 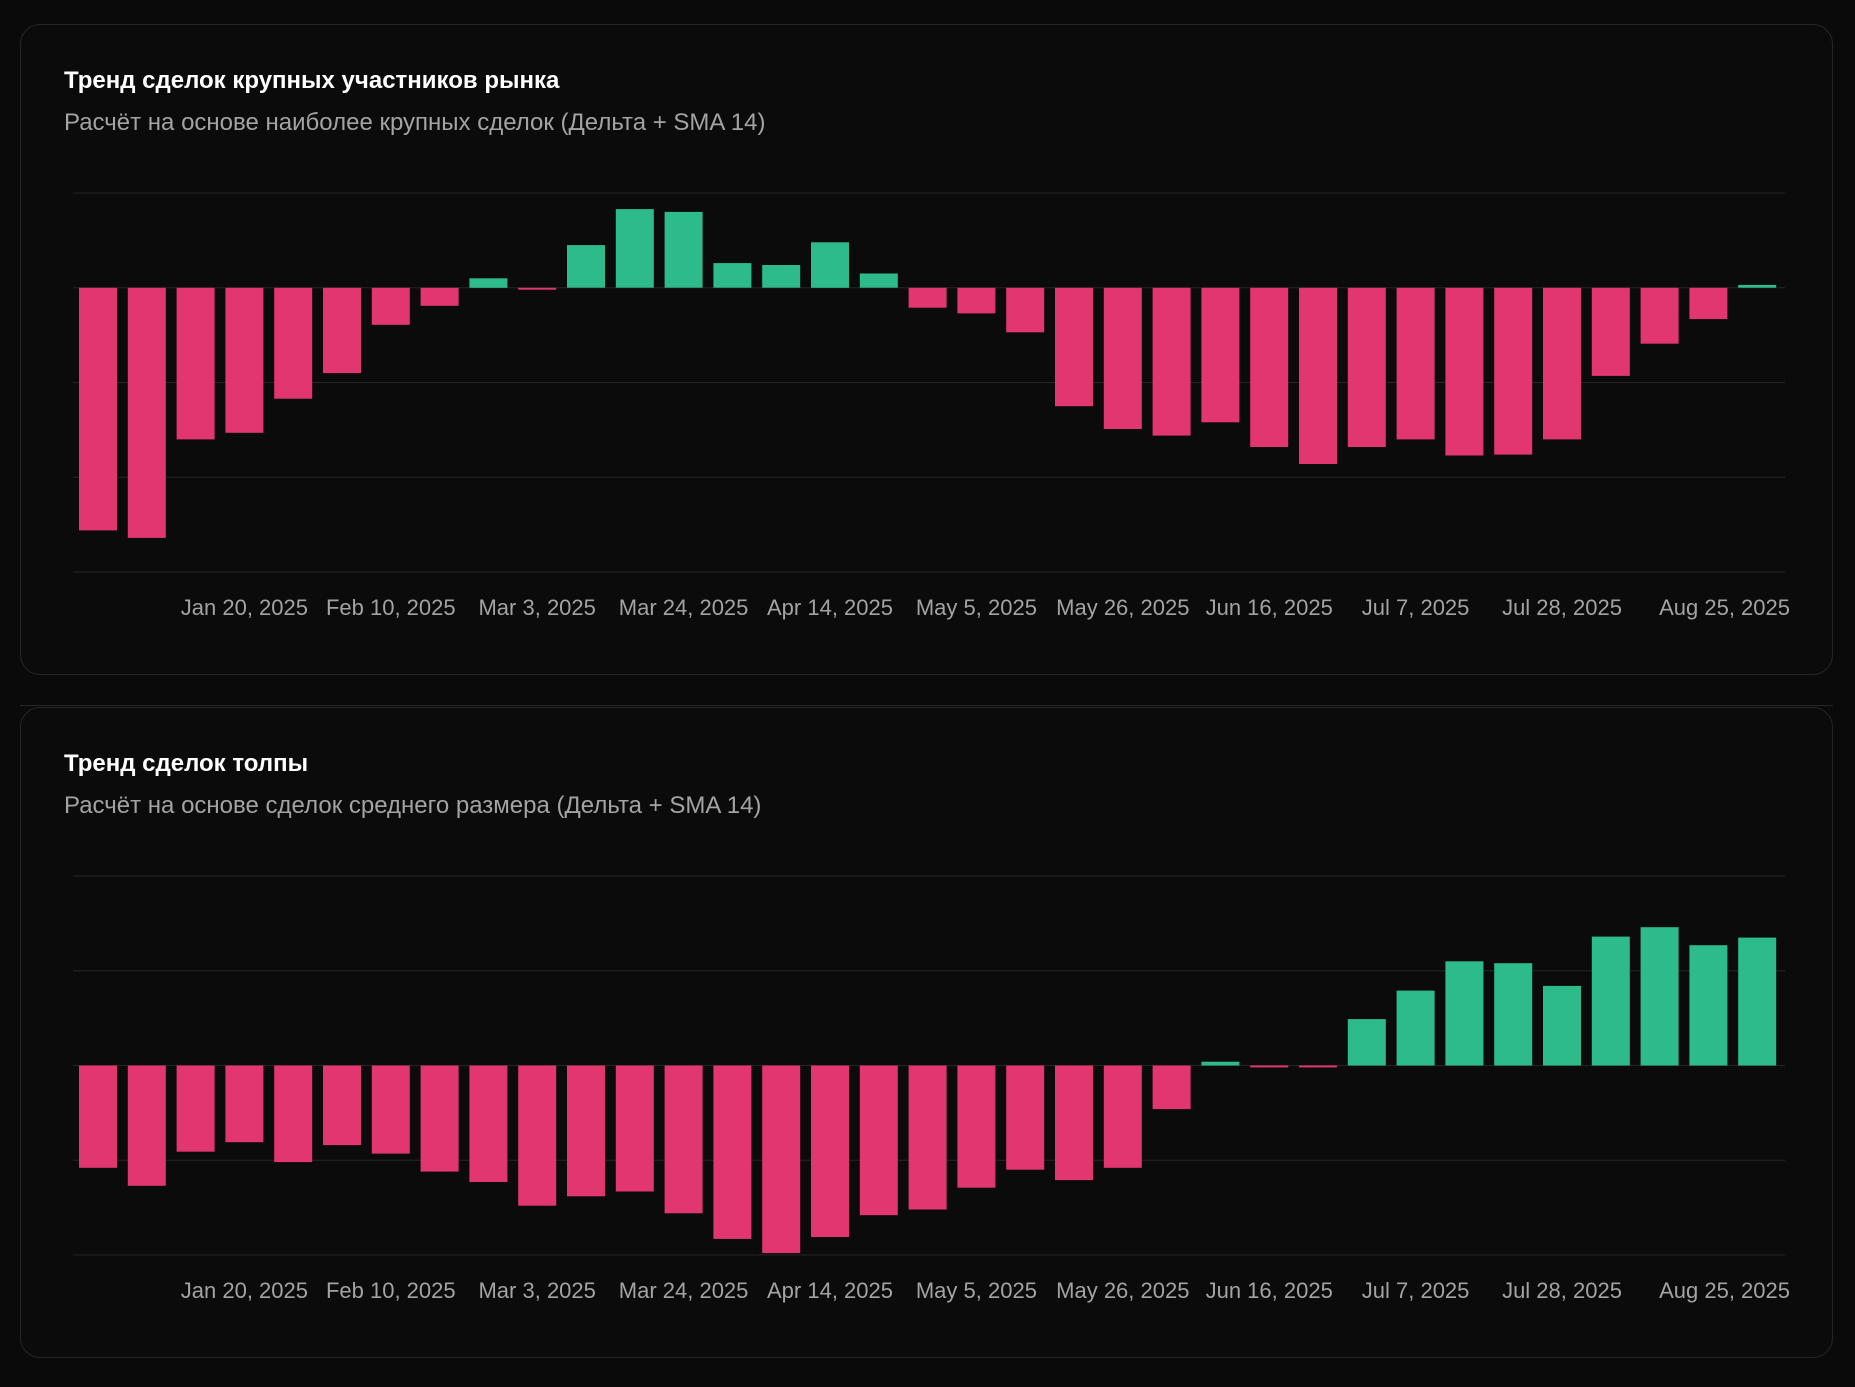 What do you see at coordinates (186, 763) in the screenshot?
I see `chart-title: Тренд сделок толпы` at bounding box center [186, 763].